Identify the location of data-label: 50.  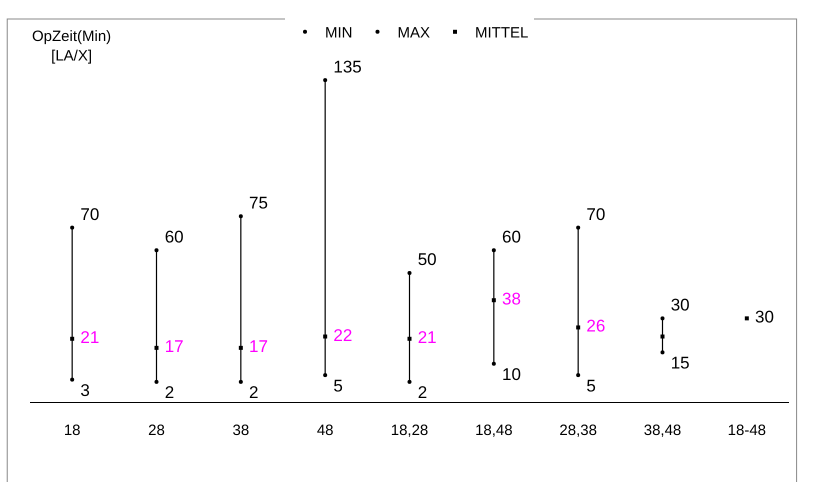
(425, 260).